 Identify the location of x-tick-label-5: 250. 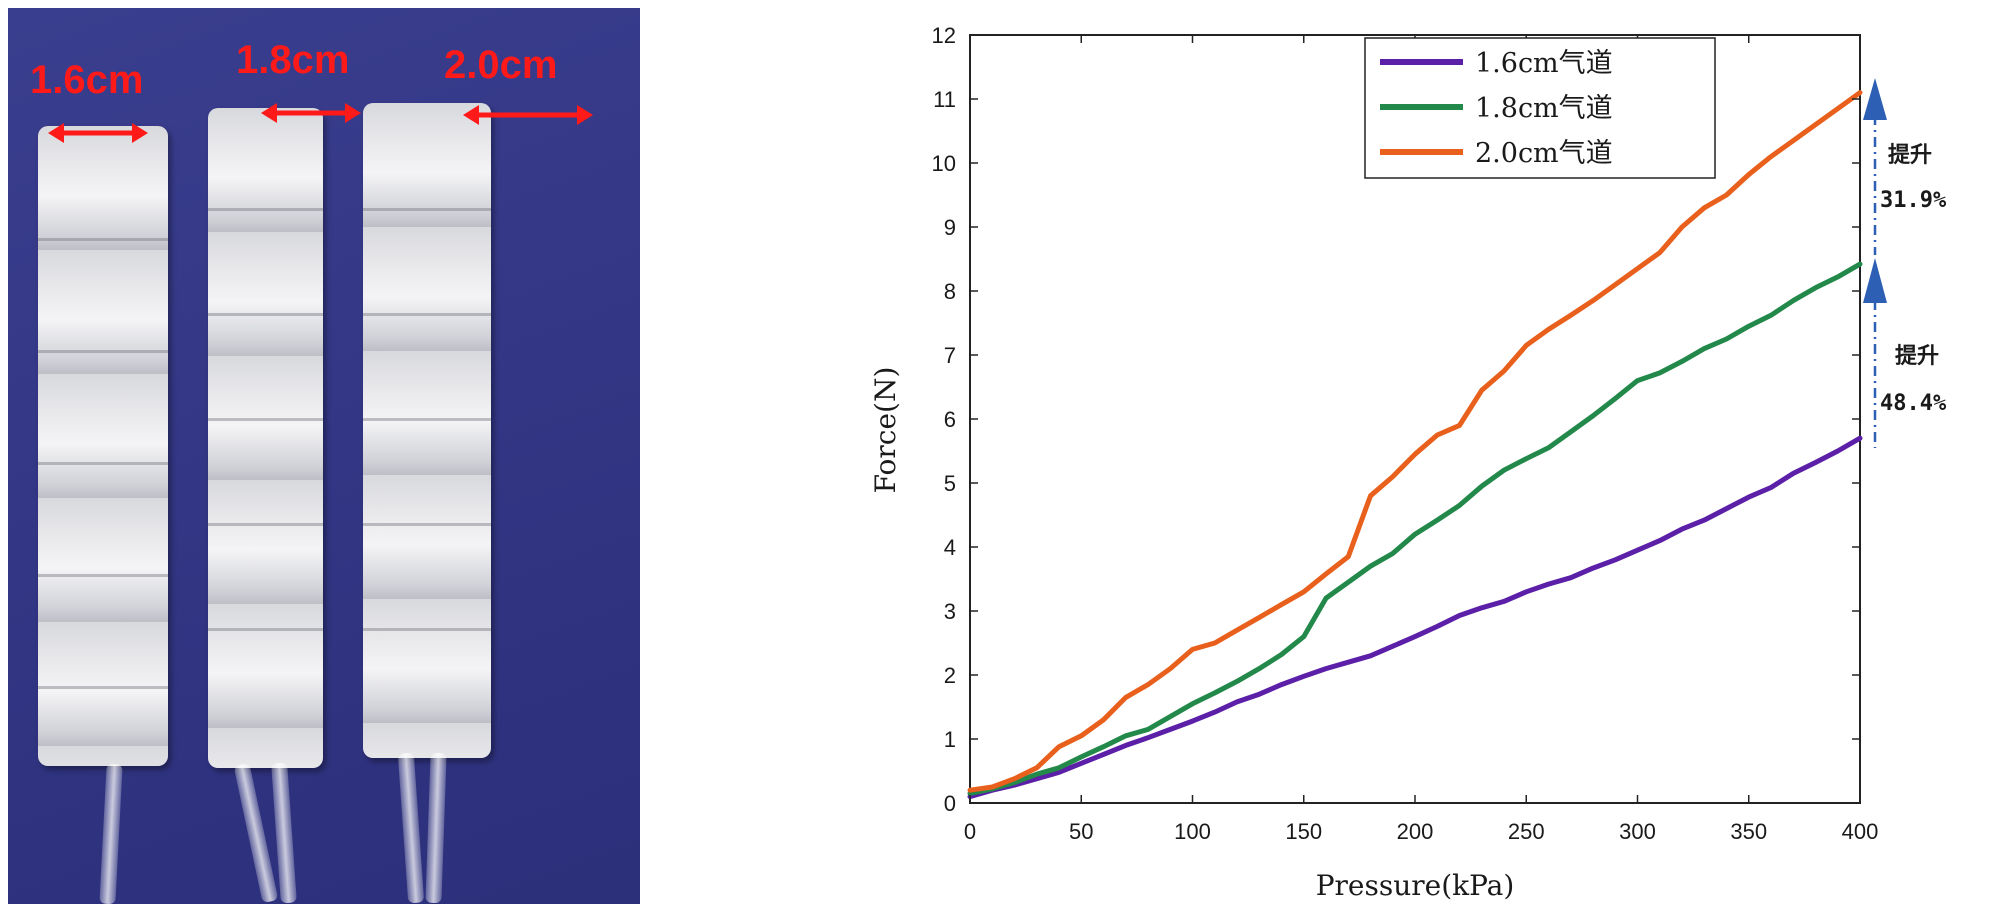
(1526, 831).